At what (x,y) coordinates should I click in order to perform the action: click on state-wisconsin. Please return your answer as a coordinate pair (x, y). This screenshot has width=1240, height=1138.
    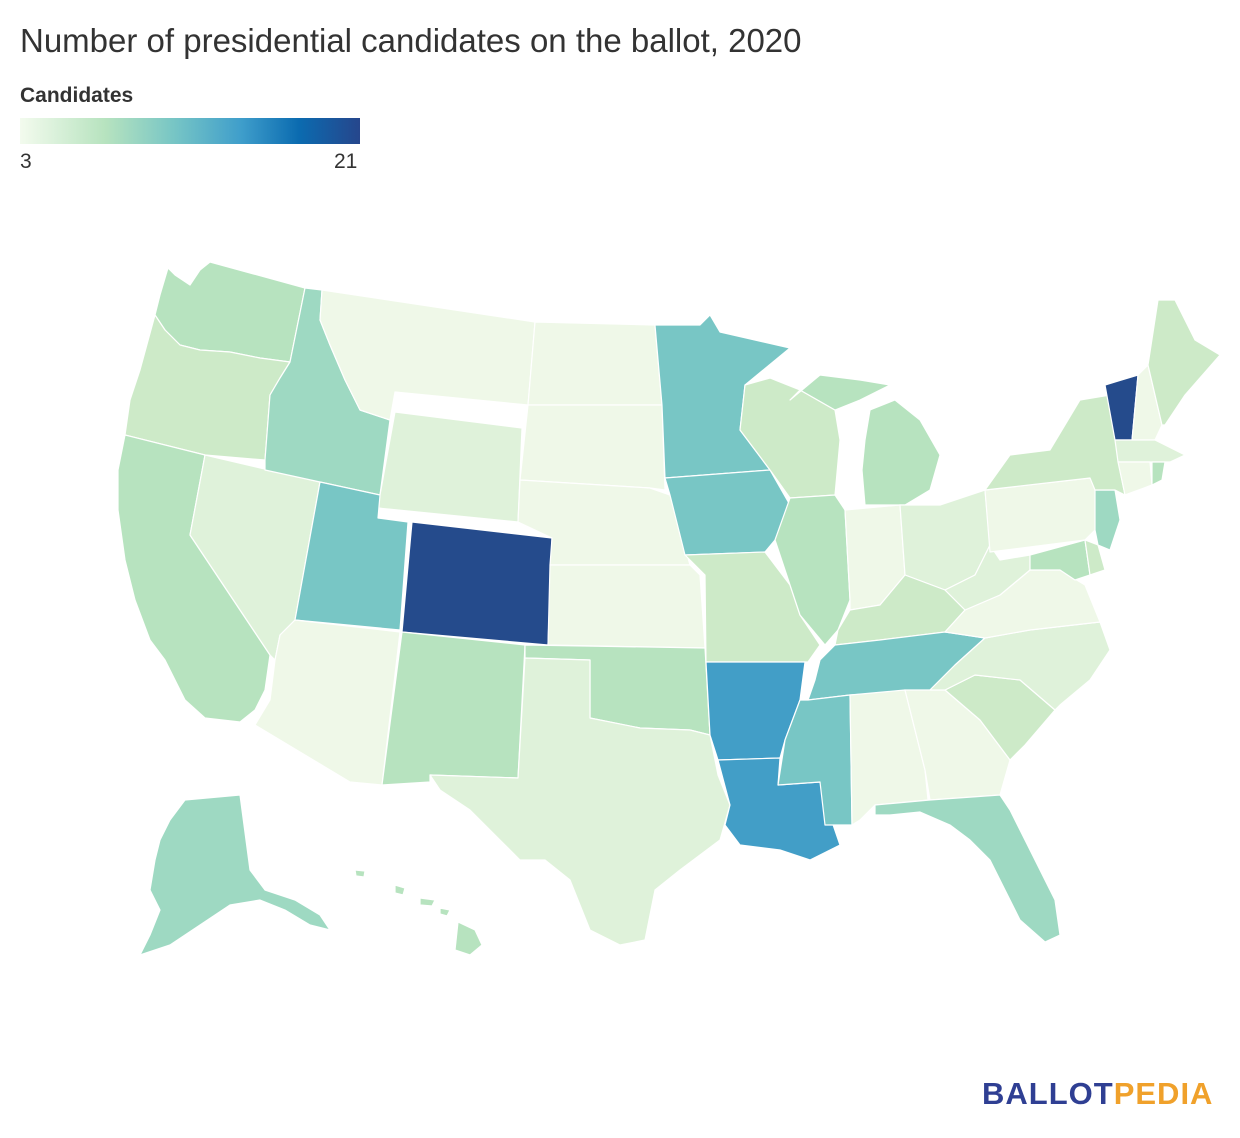
    Looking at the image, I should click on (790, 438).